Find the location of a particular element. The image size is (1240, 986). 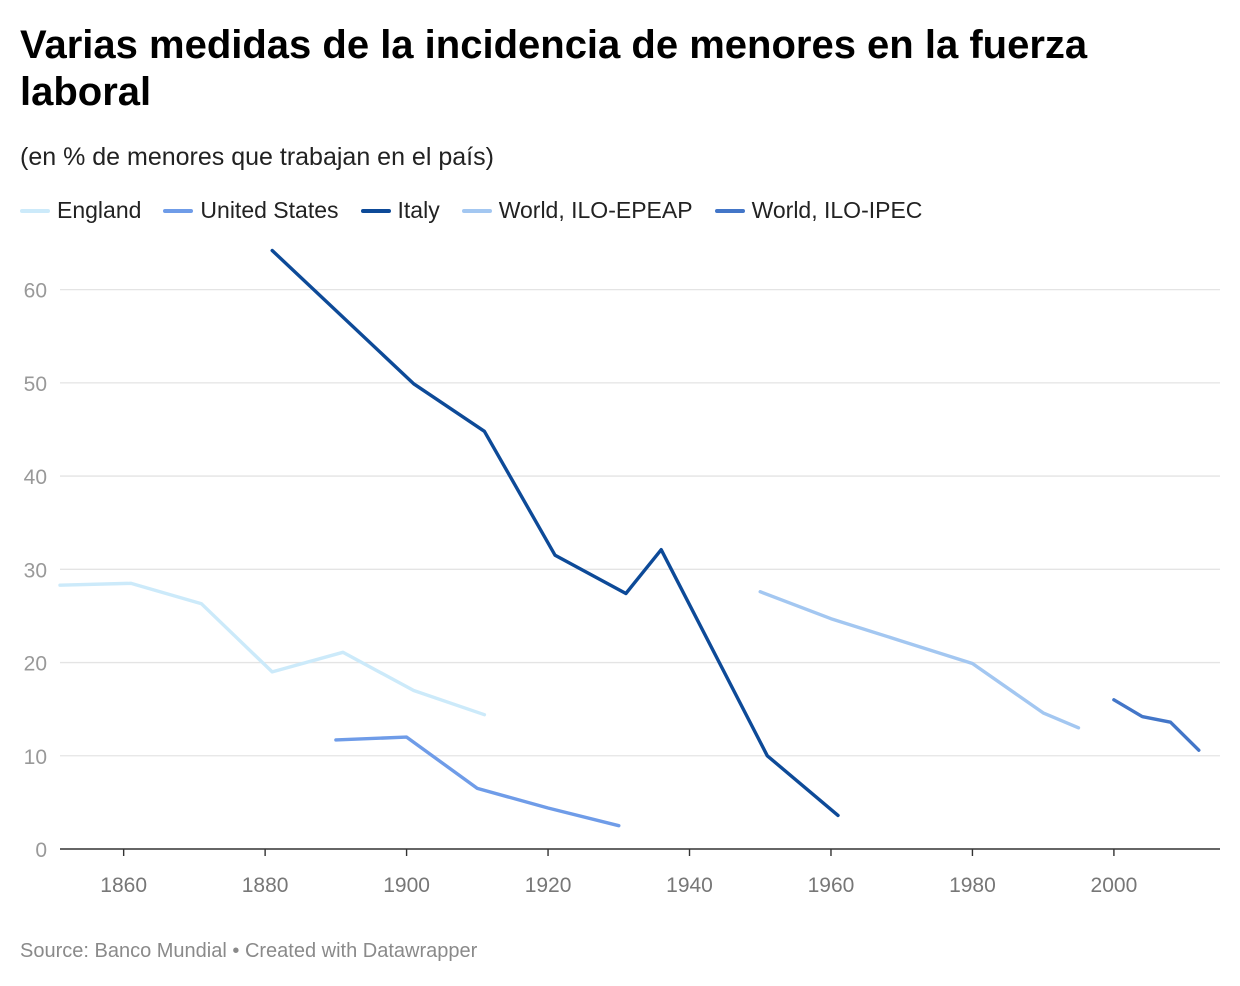

y-tick-label-10: 10 is located at coordinates (35, 757).